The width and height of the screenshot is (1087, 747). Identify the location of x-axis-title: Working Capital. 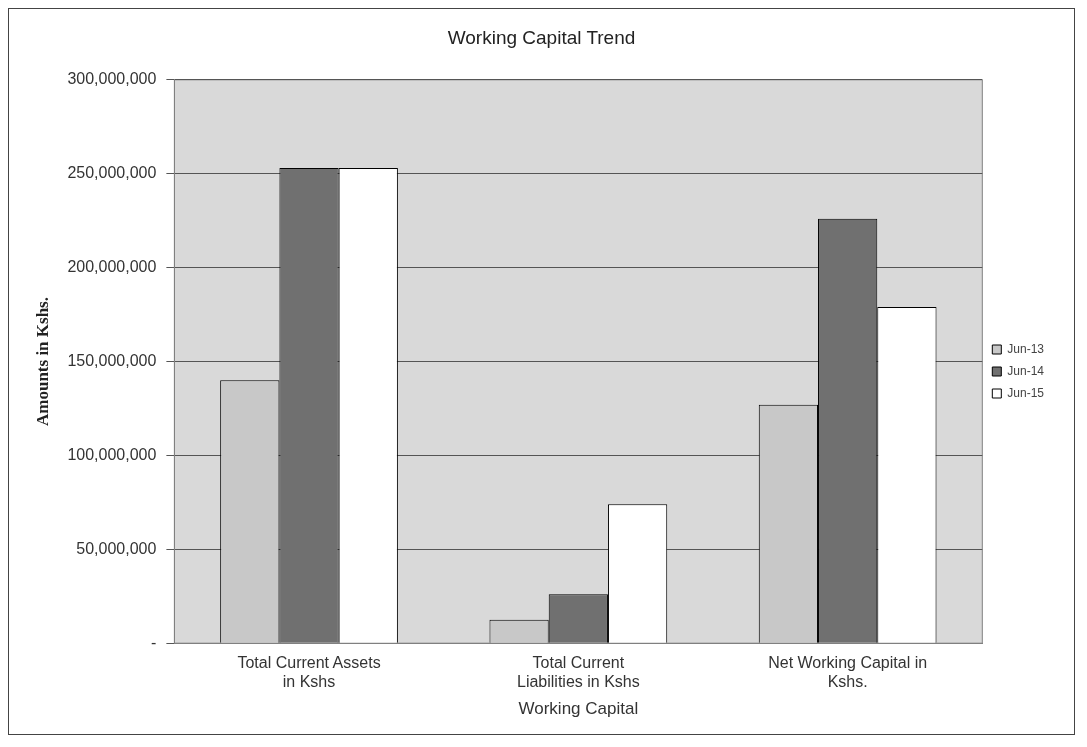
(578, 709).